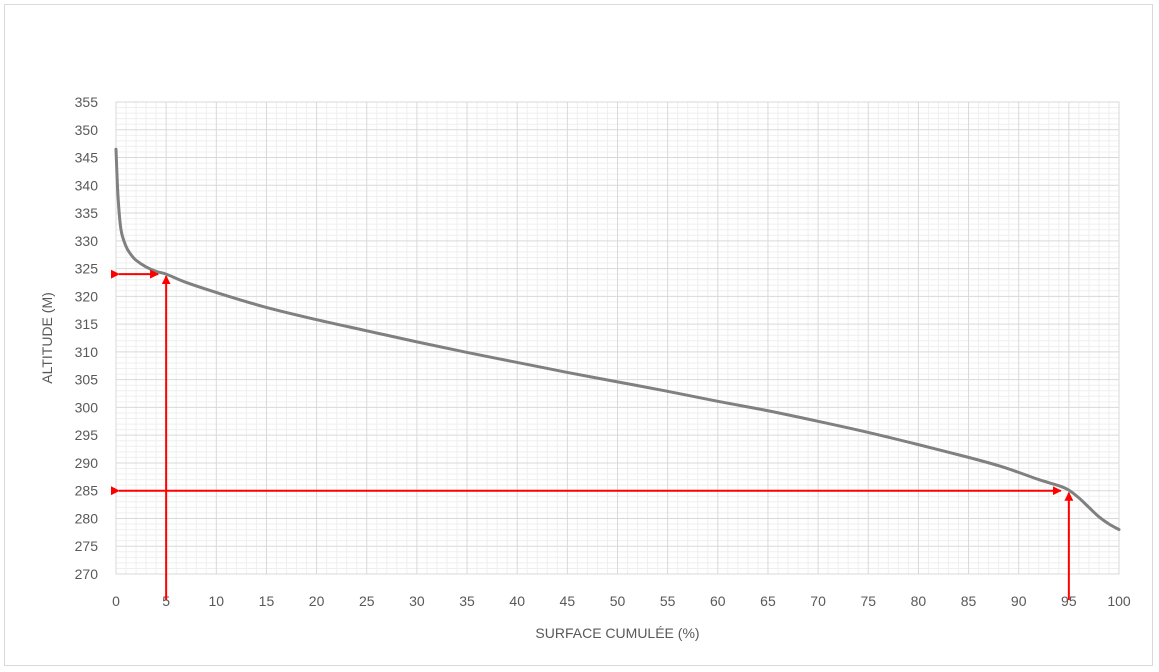 This screenshot has height=672, width=1159. What do you see at coordinates (367, 601) in the screenshot?
I see `x-tick-label: 25` at bounding box center [367, 601].